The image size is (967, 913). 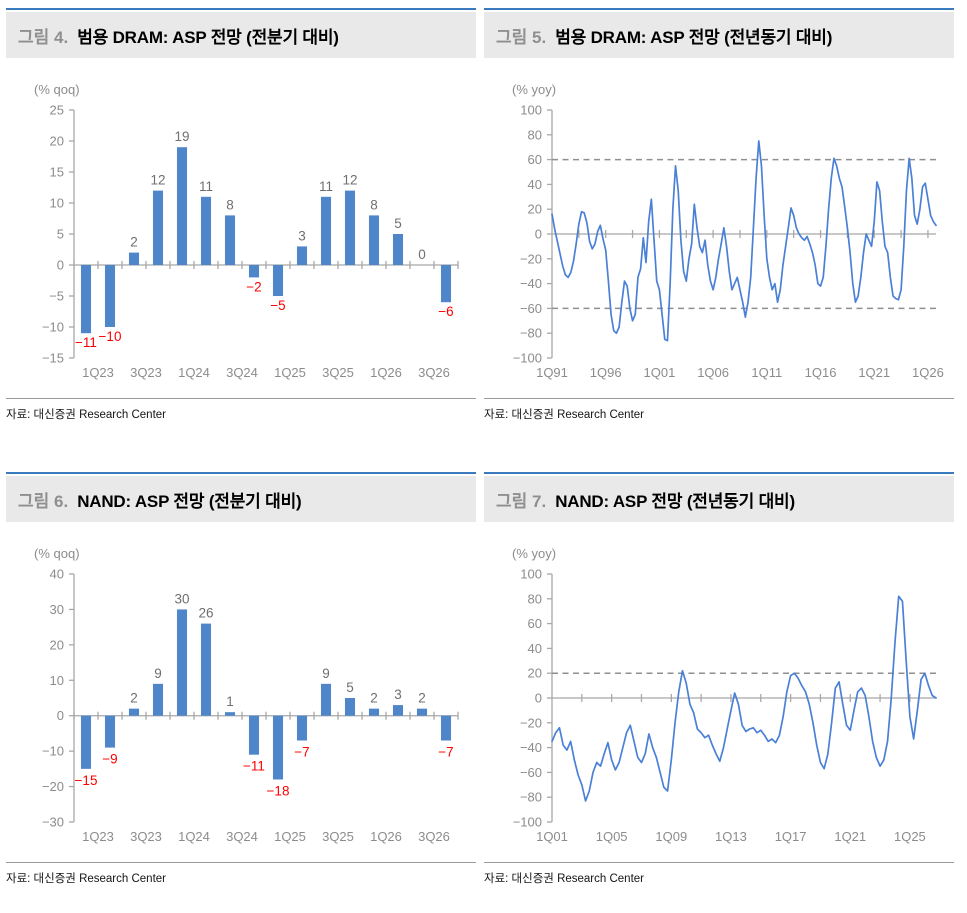 I want to click on svg-text: 8, so click(x=374, y=204).